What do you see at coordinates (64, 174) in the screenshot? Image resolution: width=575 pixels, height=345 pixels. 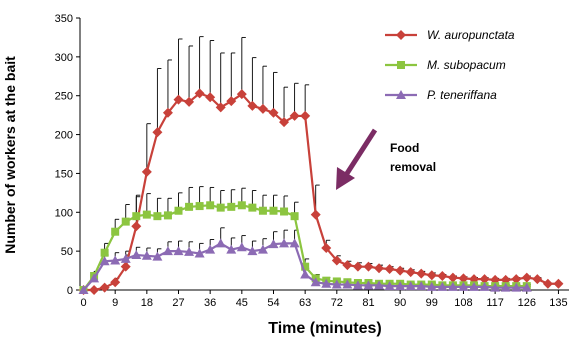 I see `y-tick-label: 150` at bounding box center [64, 174].